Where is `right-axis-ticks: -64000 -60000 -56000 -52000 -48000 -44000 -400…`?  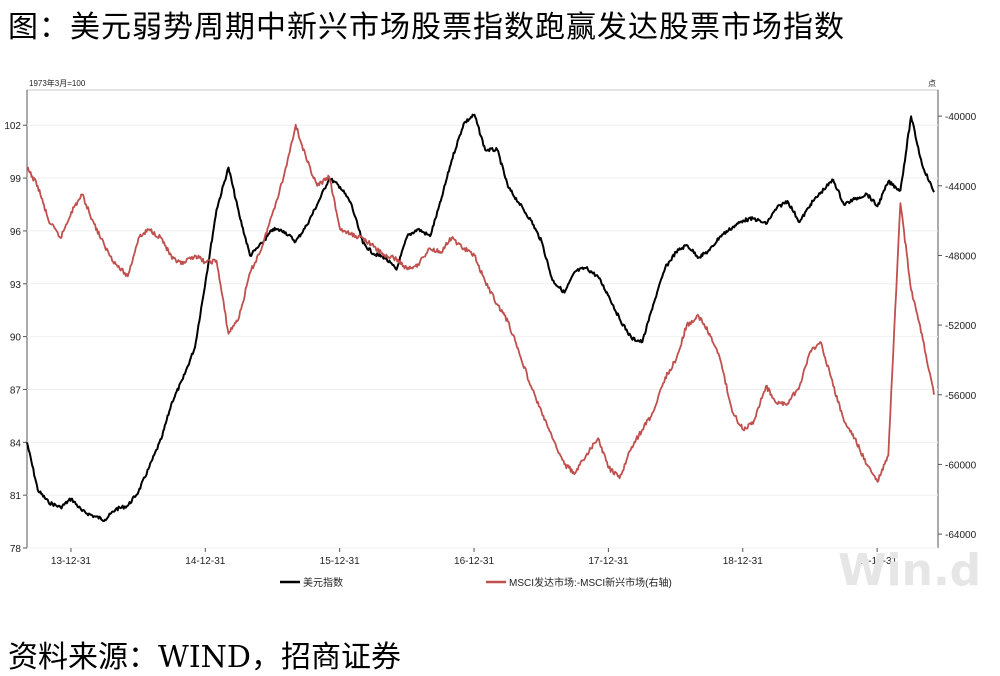
right-axis-ticks: -64000 -60000 -56000 -52000 -48000 -44000 -400… is located at coordinates (957, 326).